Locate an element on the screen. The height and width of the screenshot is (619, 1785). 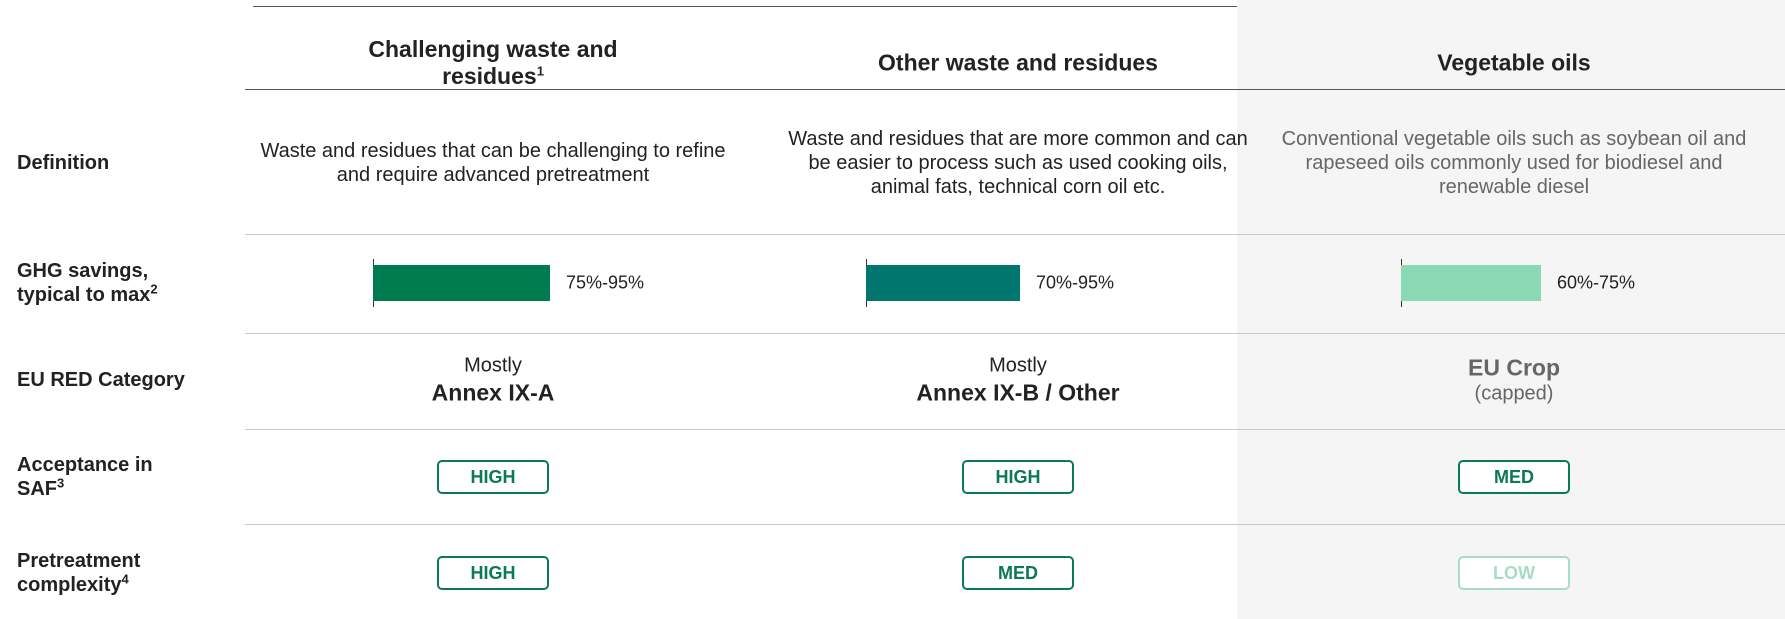
column-title-text: Challenging waste and residues is located at coordinates (493, 62).